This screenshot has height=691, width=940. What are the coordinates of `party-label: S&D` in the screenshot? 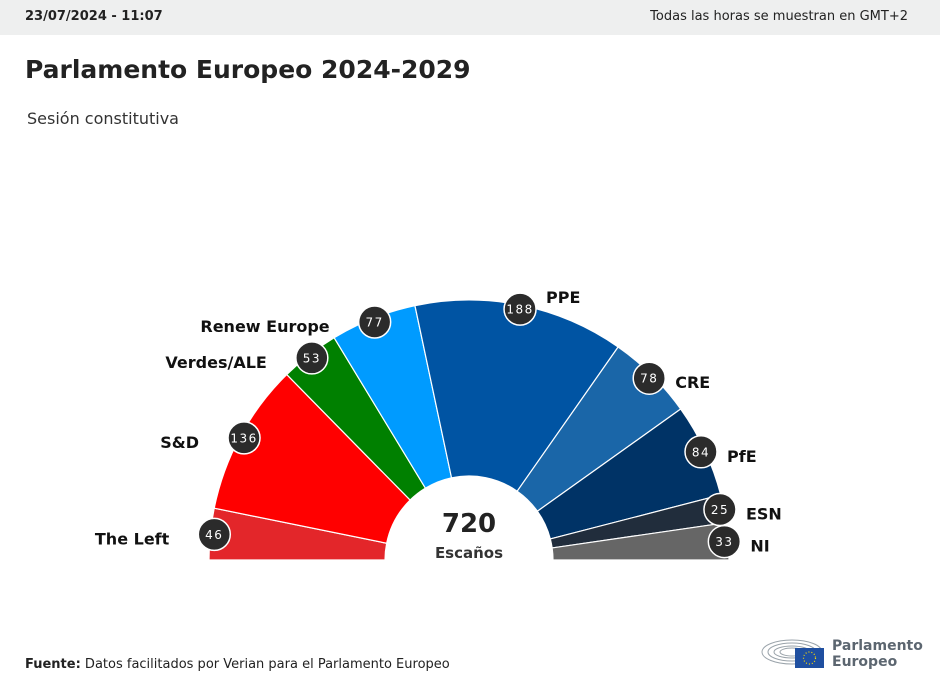 It's located at (179, 442).